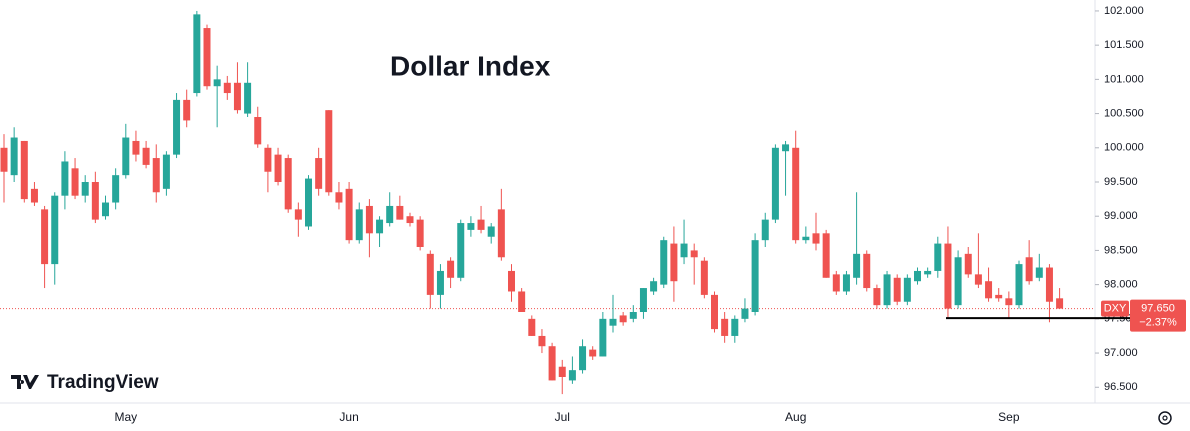 The width and height of the screenshot is (1190, 431). Describe the element at coordinates (795, 417) in the screenshot. I see `x-tick-label: Aug` at that location.